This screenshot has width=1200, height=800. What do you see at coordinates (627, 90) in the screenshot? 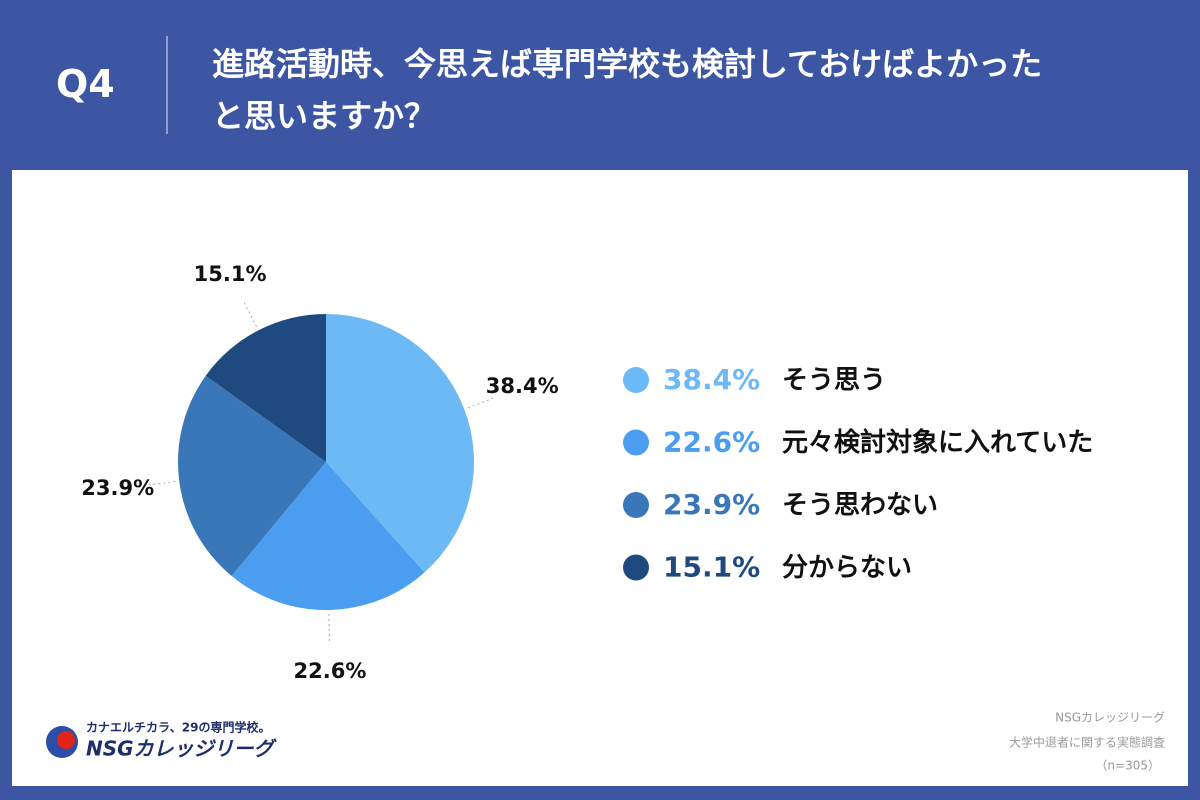
I see `chart-title: 進路活動時、今思えば専門学校も検討しておけばよかったと思いますか？` at bounding box center [627, 90].